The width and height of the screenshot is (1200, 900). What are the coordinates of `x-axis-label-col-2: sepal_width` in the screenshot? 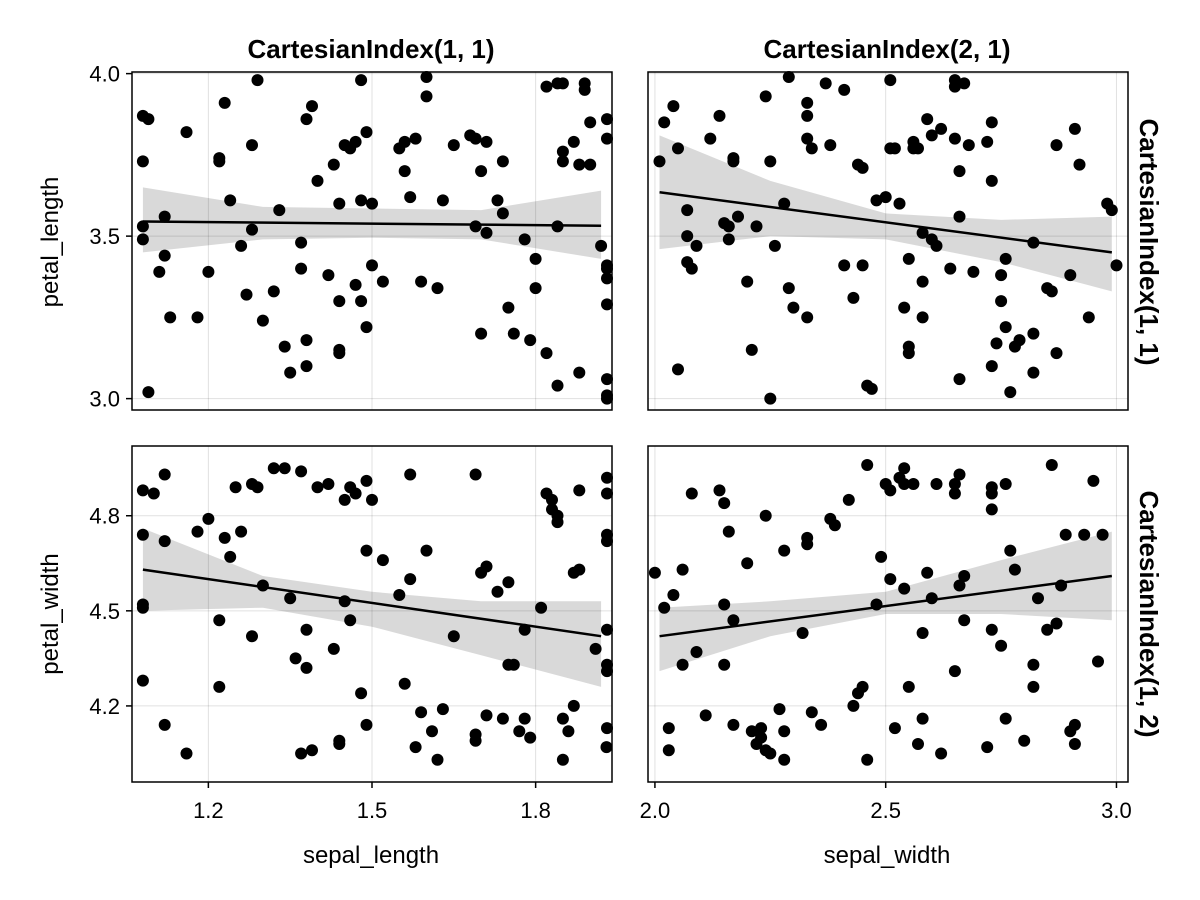 It's located at (887, 855).